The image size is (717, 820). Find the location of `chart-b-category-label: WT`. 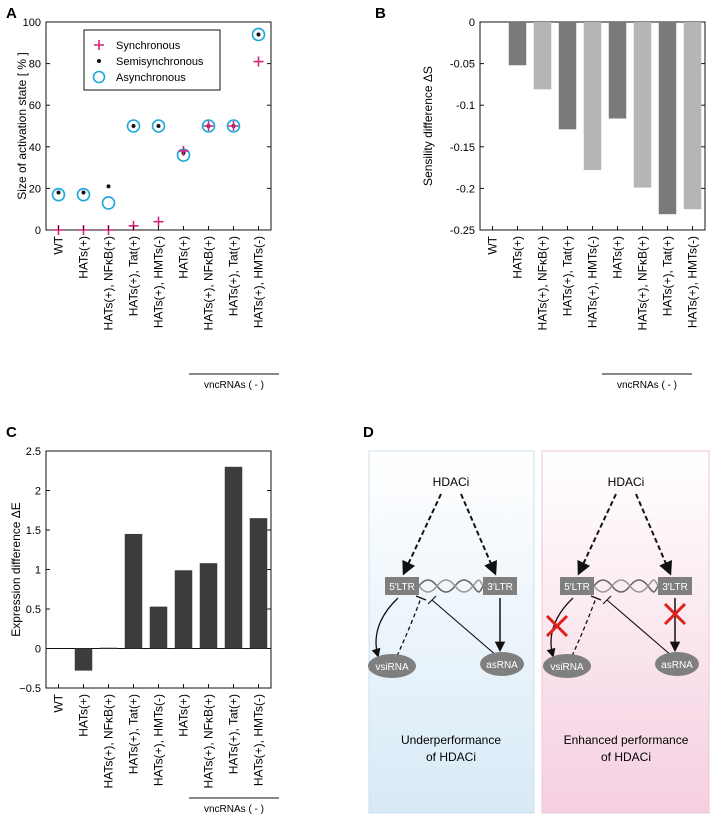

chart-b-category-label: WT is located at coordinates (493, 244).